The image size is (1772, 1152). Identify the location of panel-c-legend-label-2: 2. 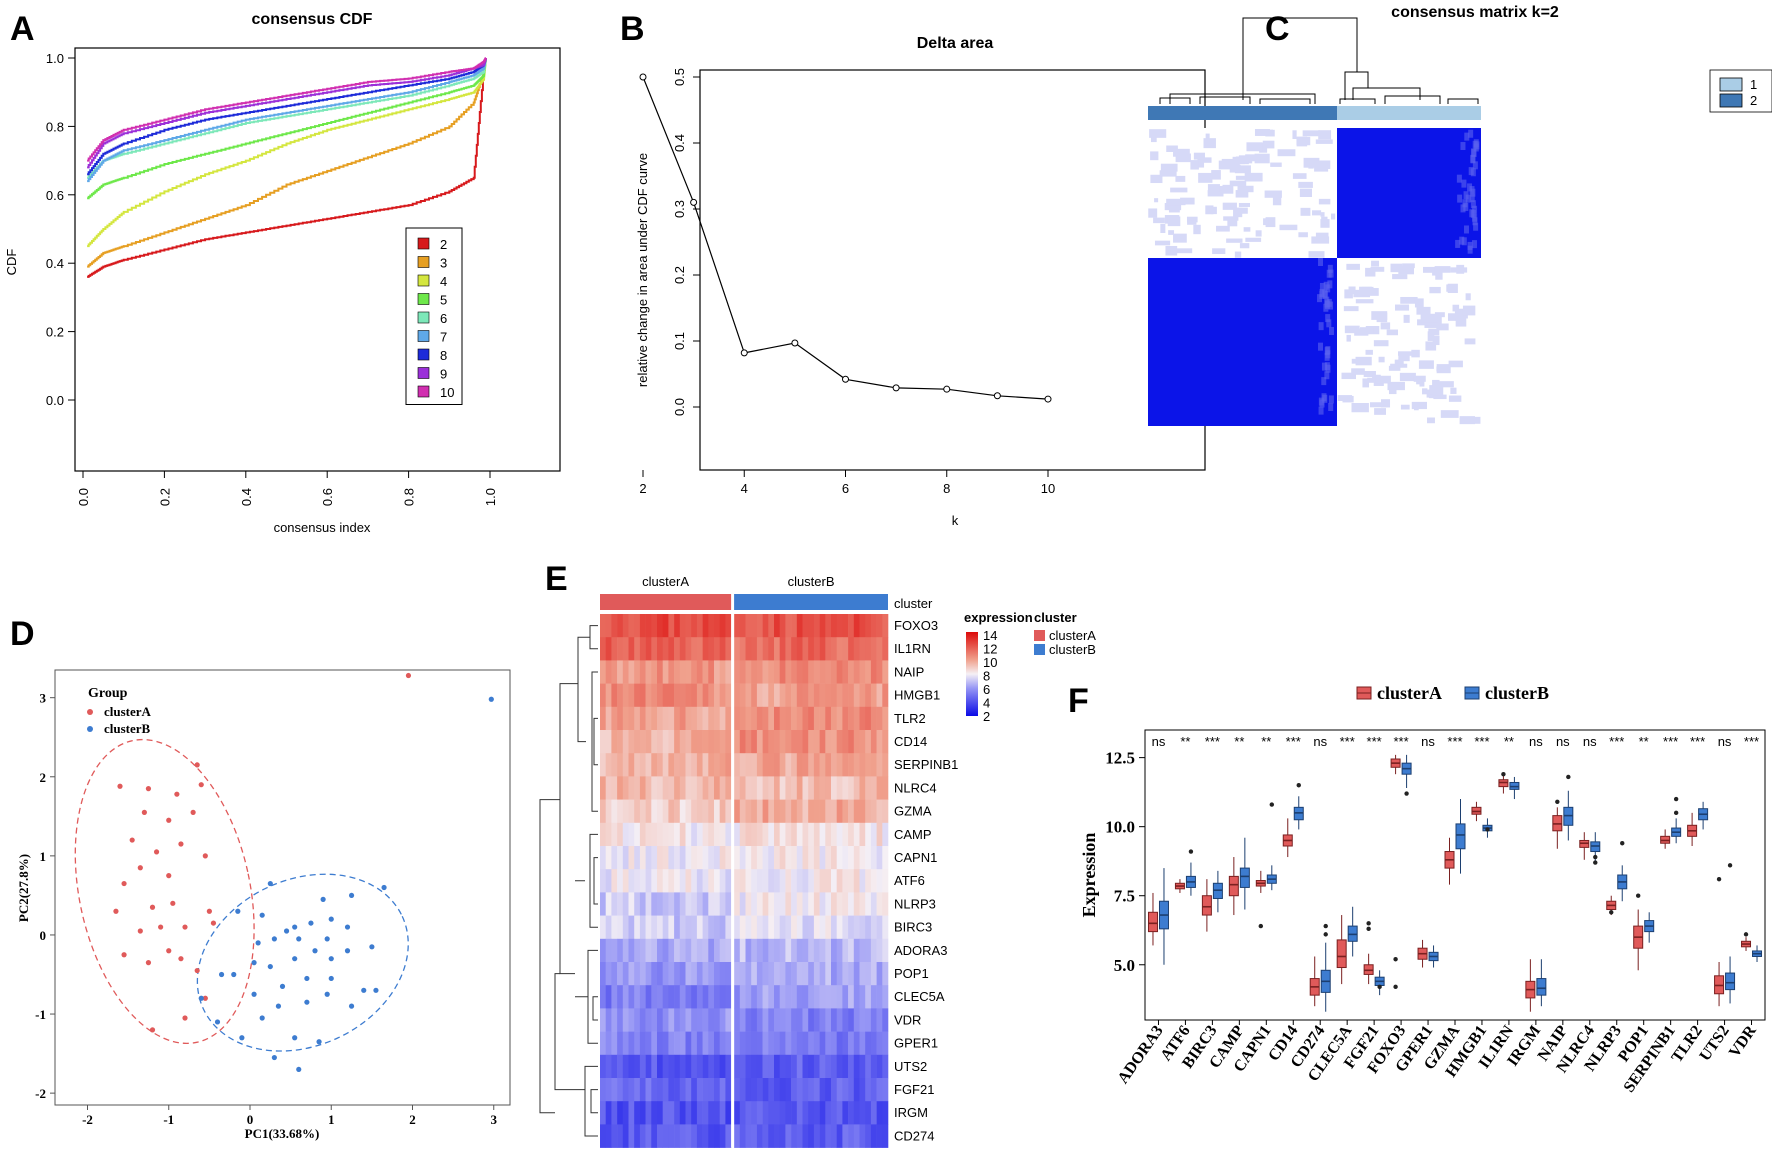
(1753, 100).